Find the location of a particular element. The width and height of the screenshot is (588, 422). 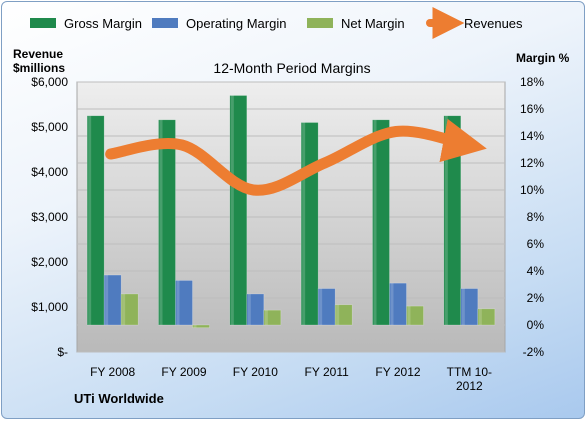

y-axis-left-label-line2: $millions is located at coordinates (39, 68).